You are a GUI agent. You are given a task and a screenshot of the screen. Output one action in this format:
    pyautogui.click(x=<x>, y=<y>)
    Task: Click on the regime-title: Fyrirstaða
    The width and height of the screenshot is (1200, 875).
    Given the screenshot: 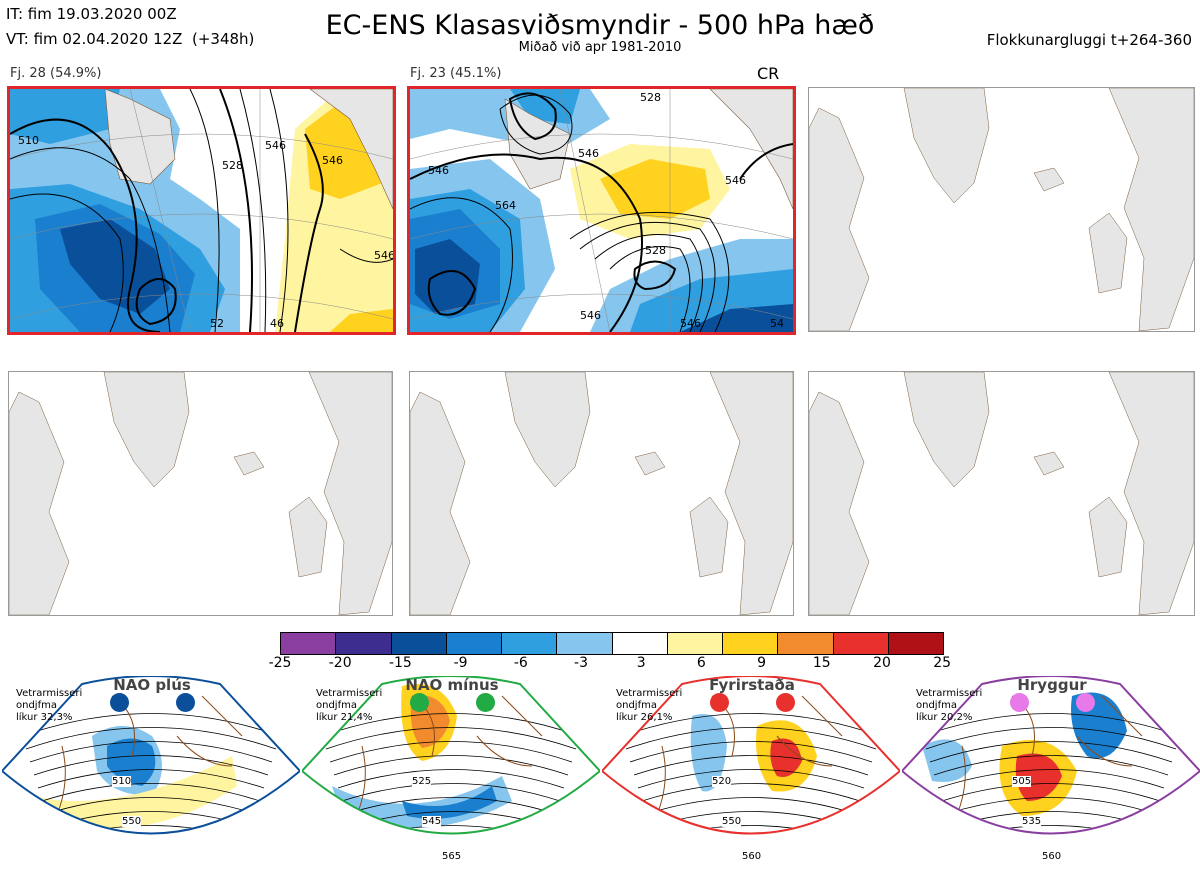 What is the action you would take?
    pyautogui.click(x=752, y=685)
    